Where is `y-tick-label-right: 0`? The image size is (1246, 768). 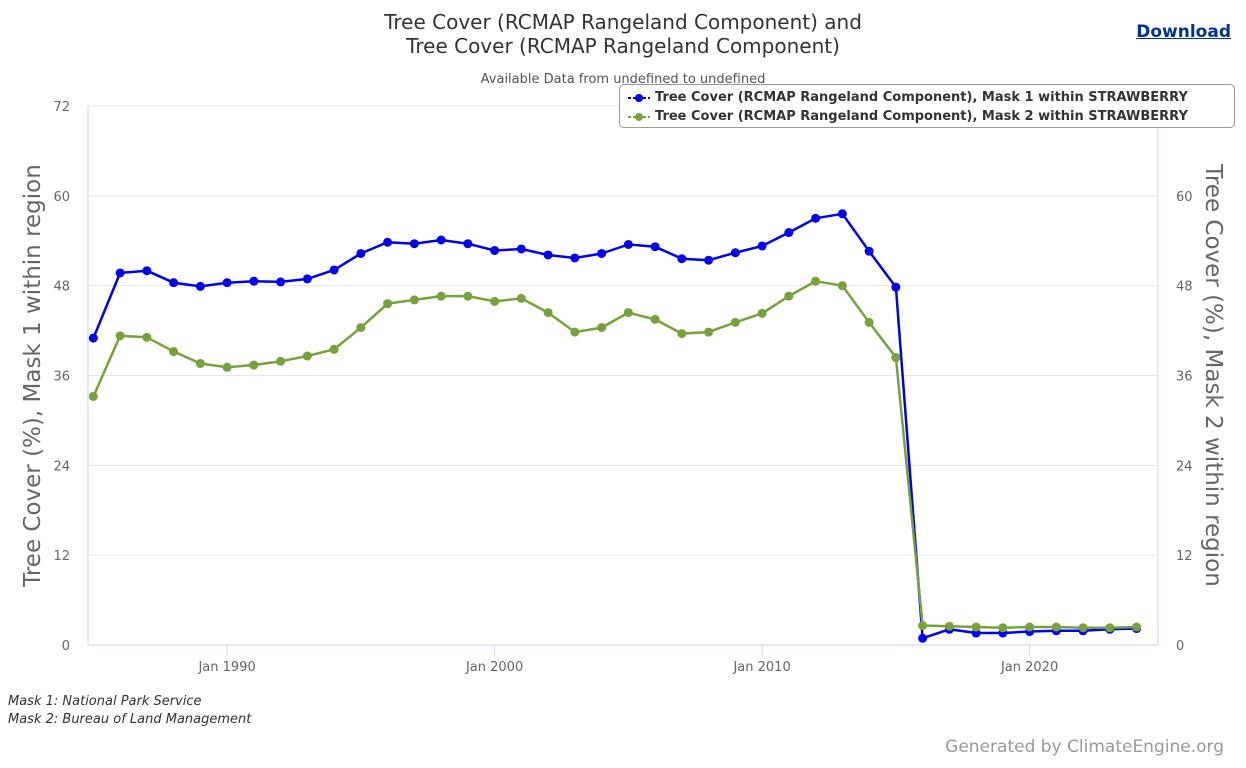
y-tick-label-right: 0 is located at coordinates (1180, 646).